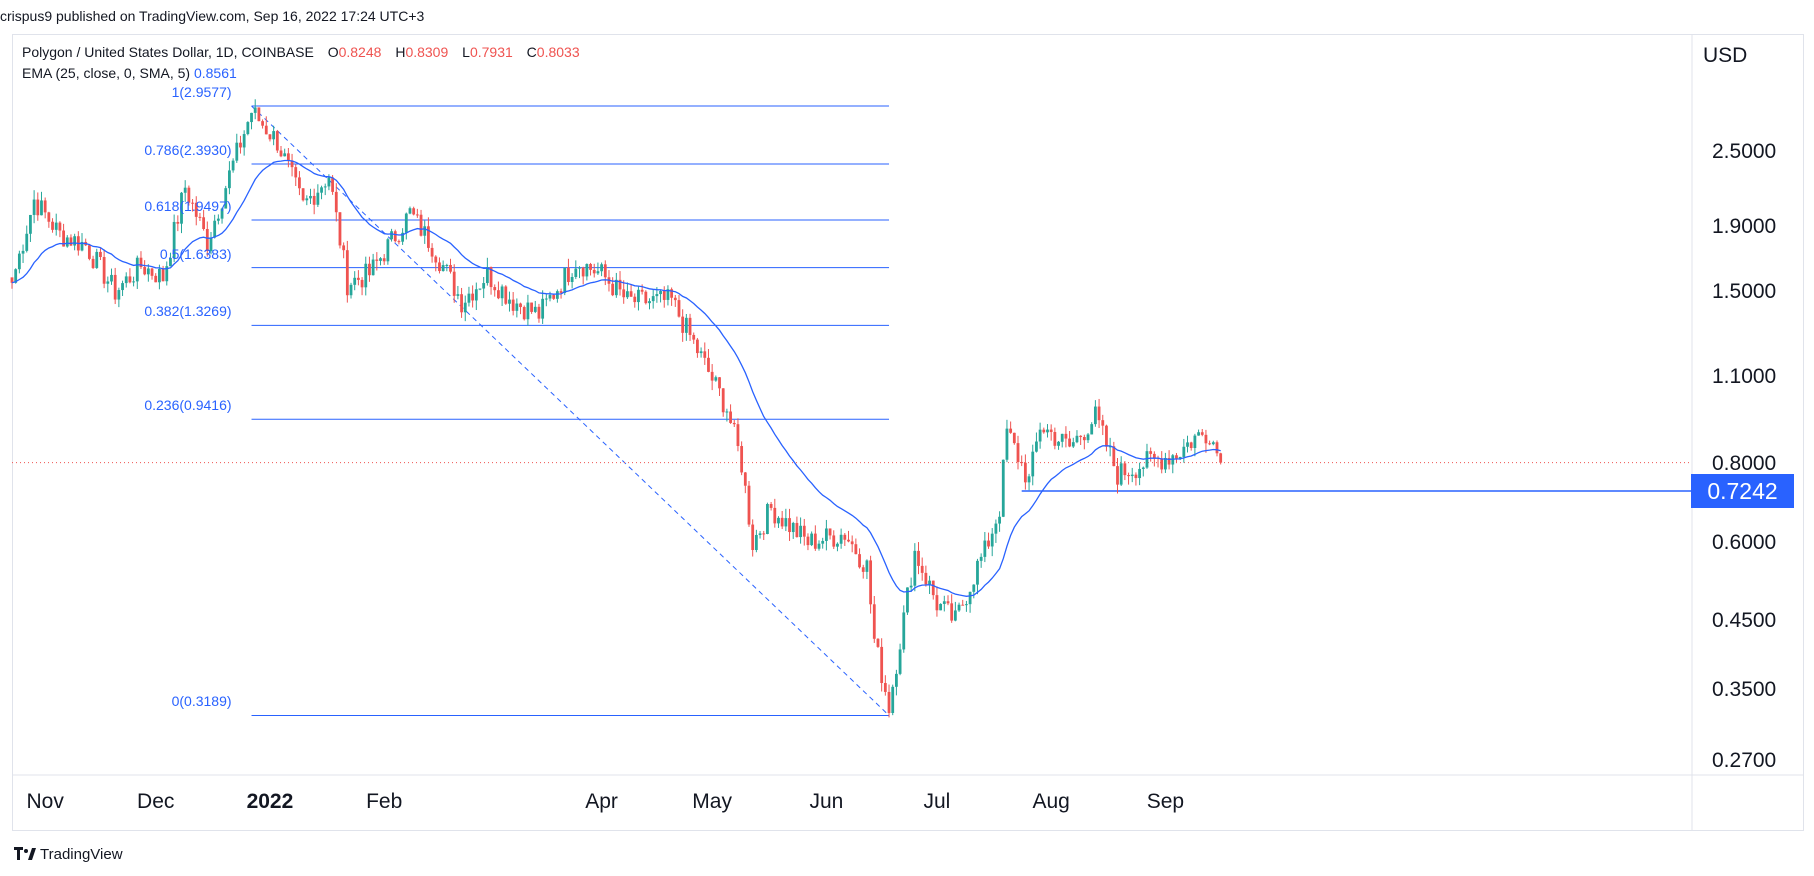 Image resolution: width=1814 pixels, height=876 pixels. Describe the element at coordinates (270, 801) in the screenshot. I see `time-tick-label: 2022` at that location.